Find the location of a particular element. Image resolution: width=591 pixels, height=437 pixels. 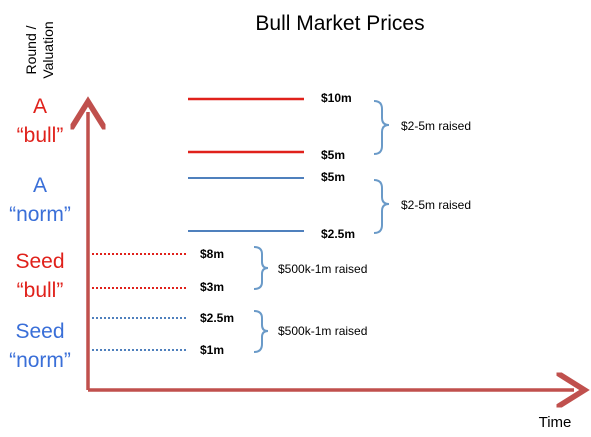

range-high-label: $5m is located at coordinates (333, 177).